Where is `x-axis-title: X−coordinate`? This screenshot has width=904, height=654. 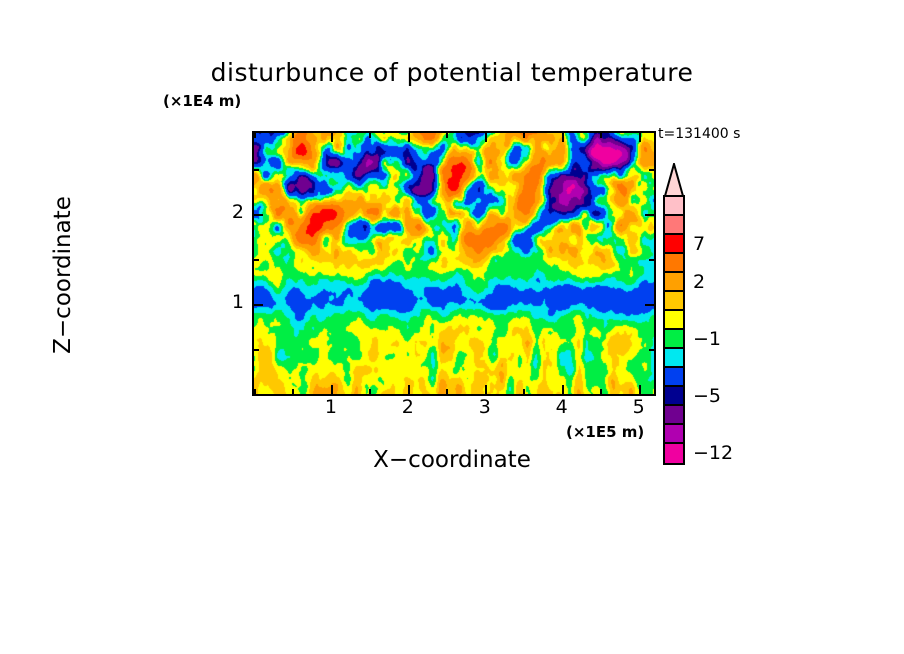 x-axis-title: X−coordinate is located at coordinates (452, 460).